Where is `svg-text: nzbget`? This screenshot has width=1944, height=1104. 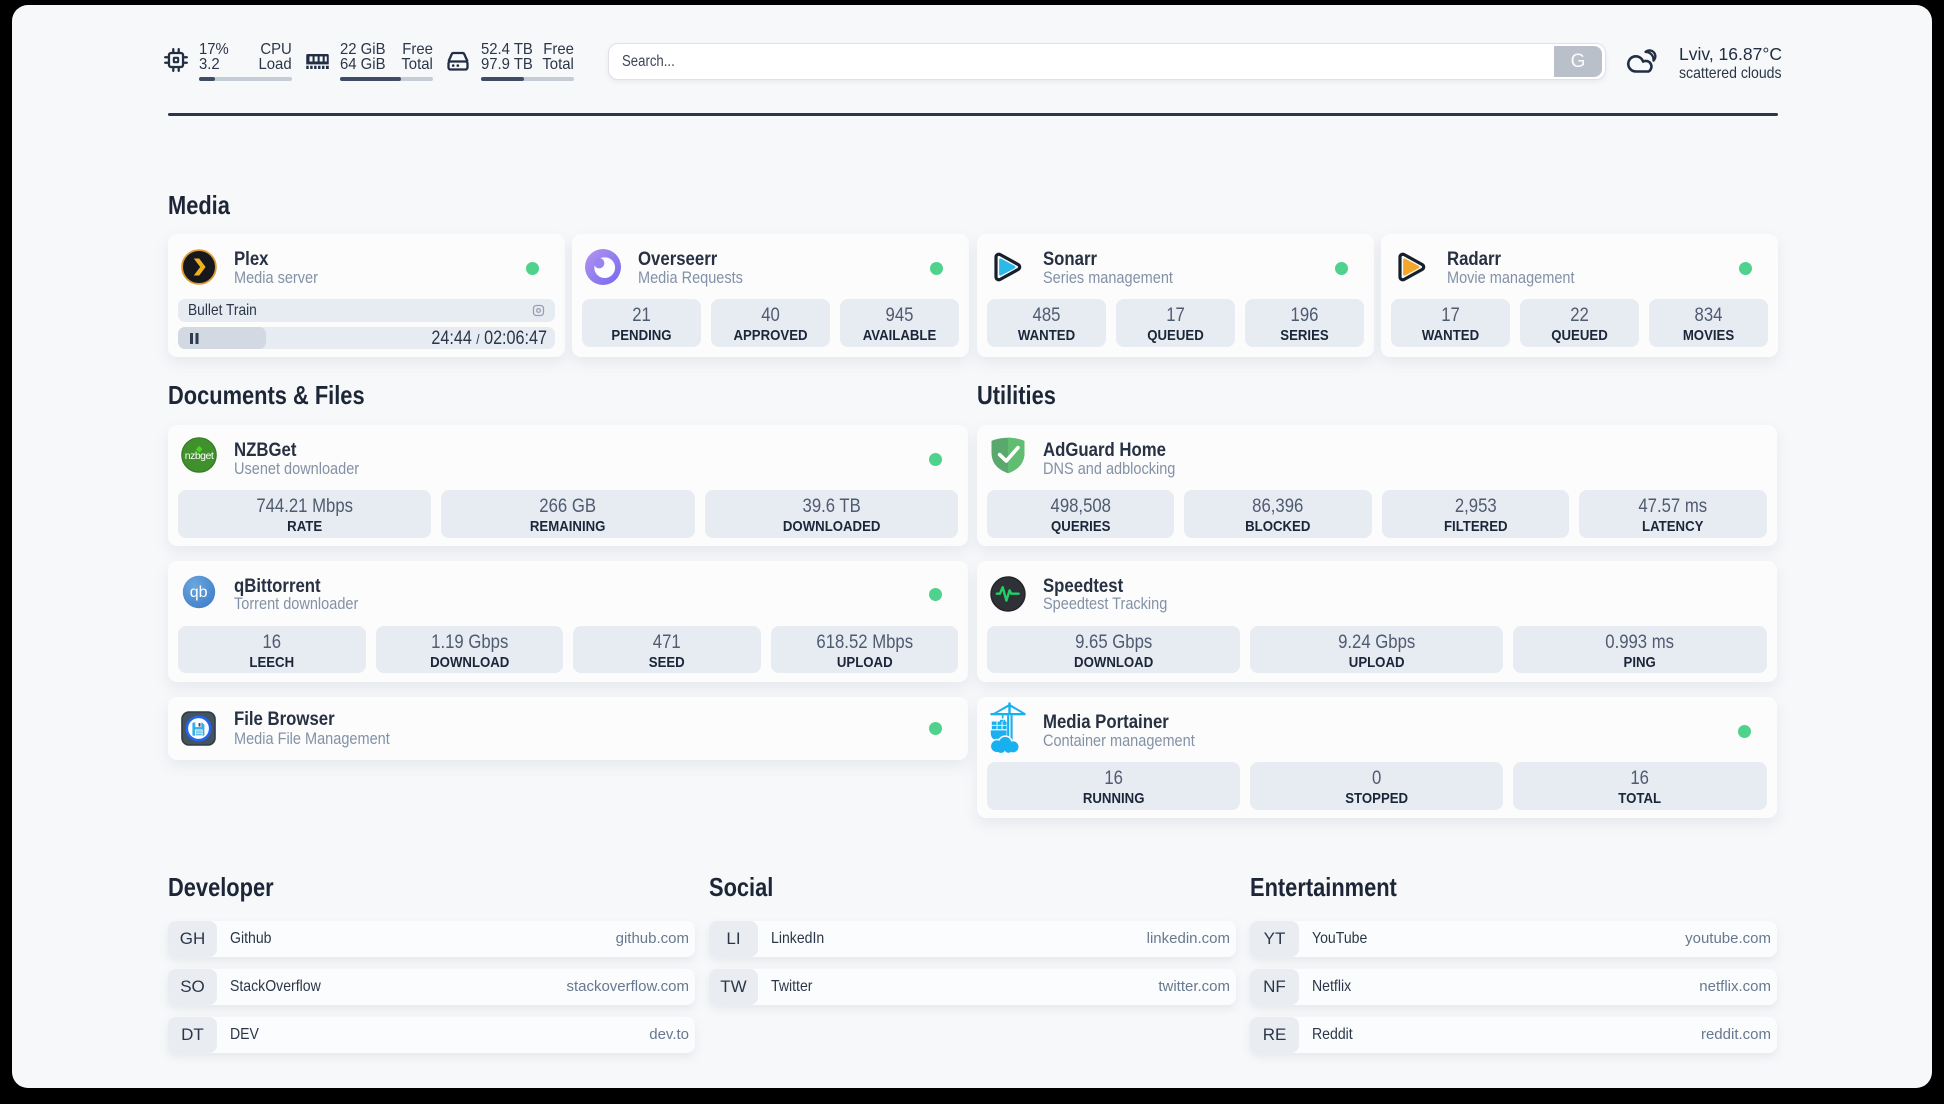 svg-text: nzbget is located at coordinates (199, 456).